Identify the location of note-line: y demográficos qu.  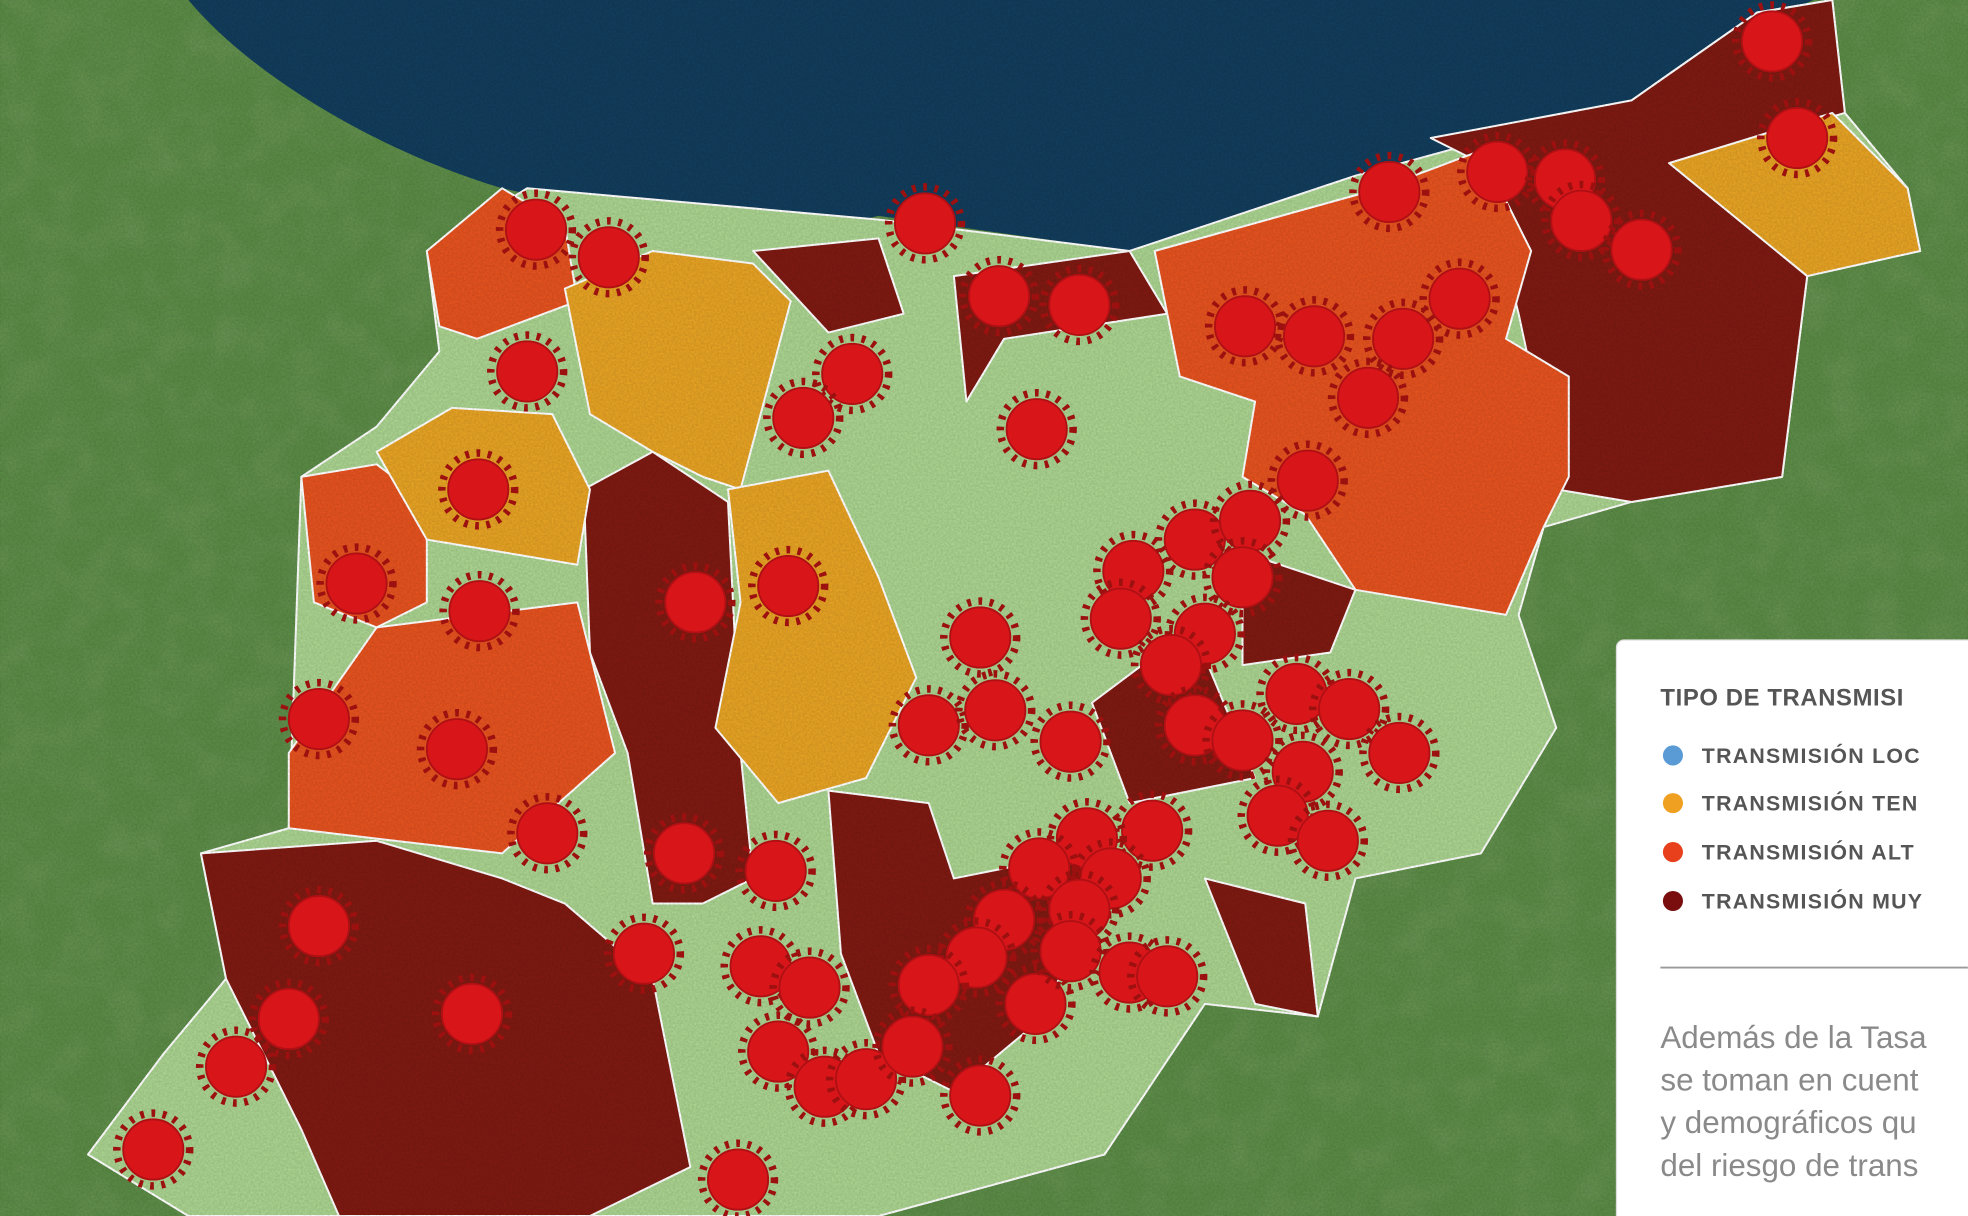
(1788, 1122).